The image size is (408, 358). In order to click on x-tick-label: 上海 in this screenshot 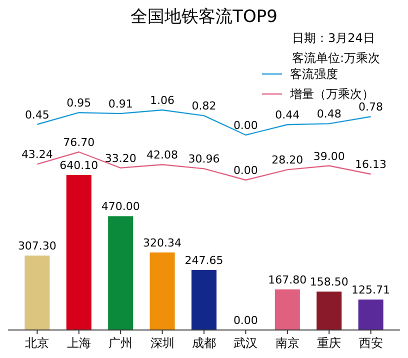, I will do `click(78, 343)`.